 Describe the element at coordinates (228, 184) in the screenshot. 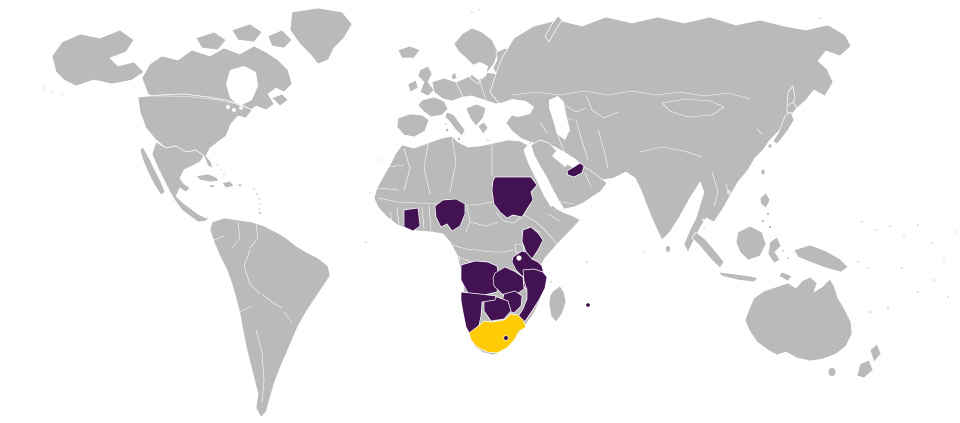

I see `island-hispaniola` at that location.